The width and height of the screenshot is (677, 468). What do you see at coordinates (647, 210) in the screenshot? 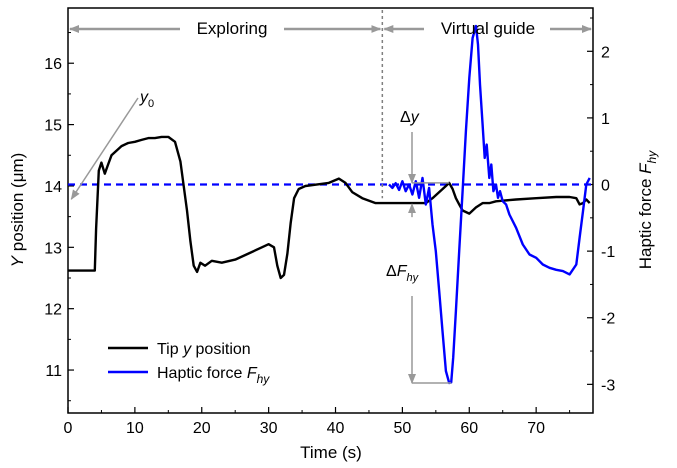
I see `y-right-axis-title: Haptic force Fhy` at bounding box center [647, 210].